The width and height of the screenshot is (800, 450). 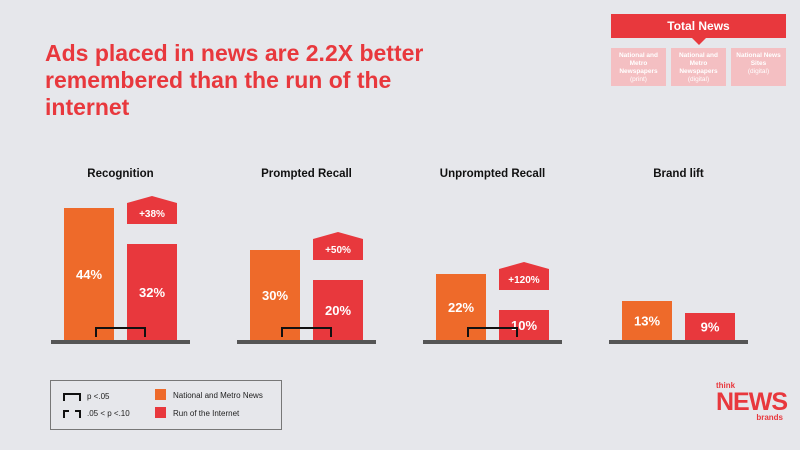 What do you see at coordinates (108, 413) in the screenshot?
I see `legend-sig-dashed: .05 < p <.10` at bounding box center [108, 413].